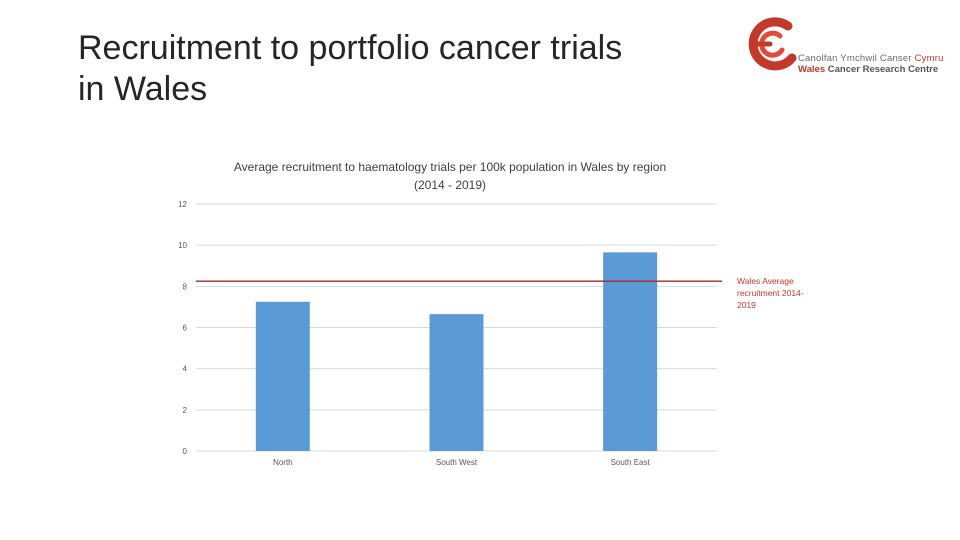 Image resolution: width=960 pixels, height=540 pixels. What do you see at coordinates (457, 462) in the screenshot?
I see `x-category-label: South West` at bounding box center [457, 462].